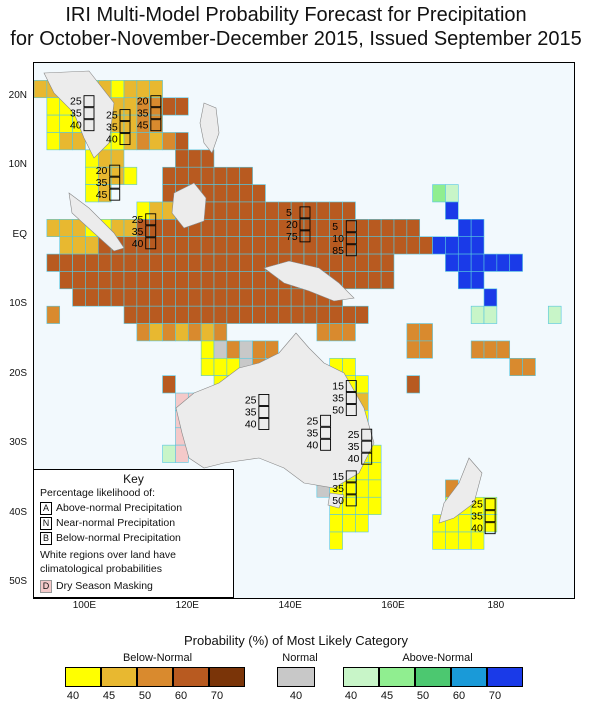 The image size is (592, 702). What do you see at coordinates (109, 696) in the screenshot?
I see `legend-value: 45` at bounding box center [109, 696].